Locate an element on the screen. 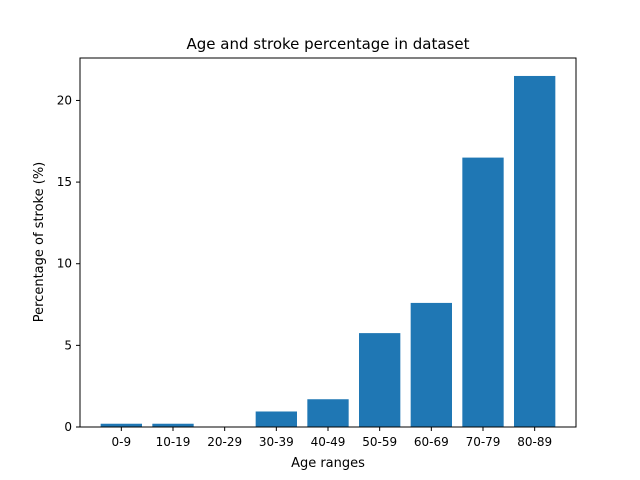 The width and height of the screenshot is (640, 480). x-tick-label: 10-19 is located at coordinates (173, 442).